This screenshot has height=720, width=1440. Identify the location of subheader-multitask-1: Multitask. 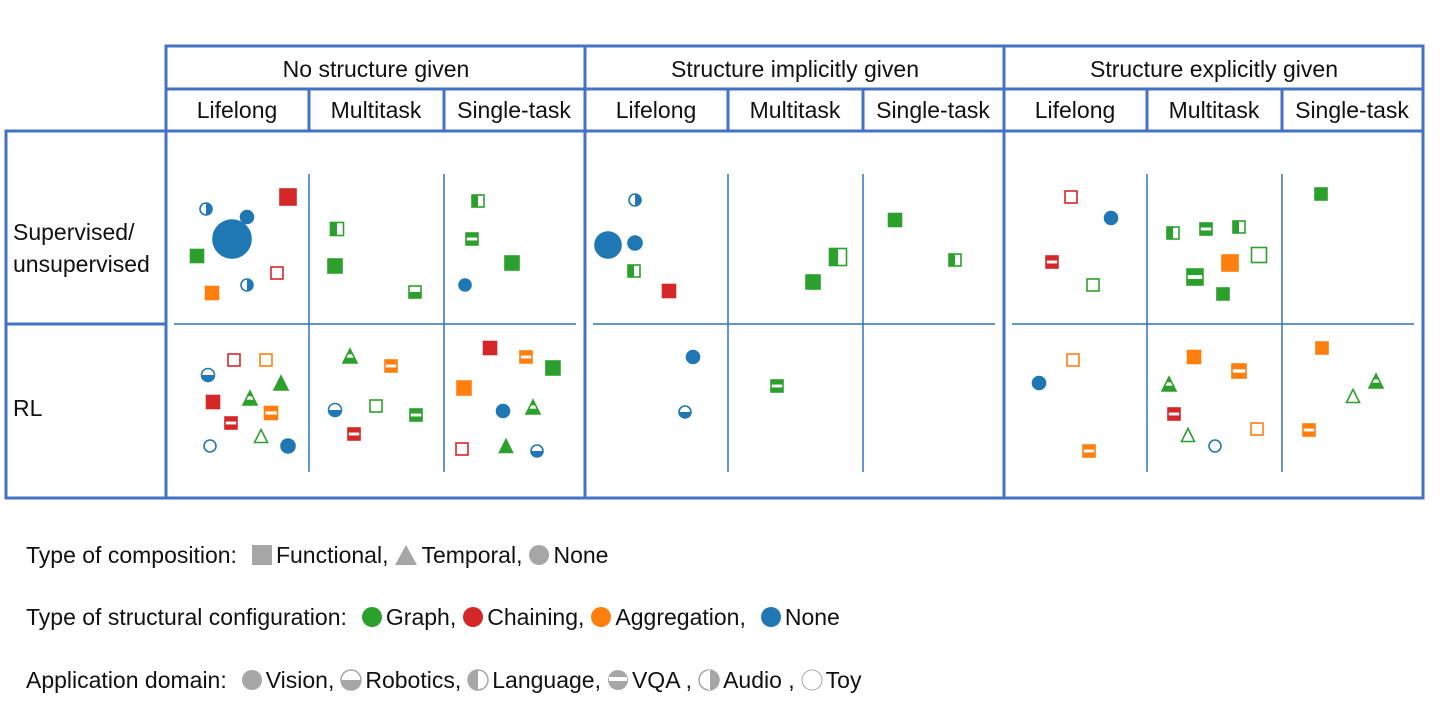
(376, 110).